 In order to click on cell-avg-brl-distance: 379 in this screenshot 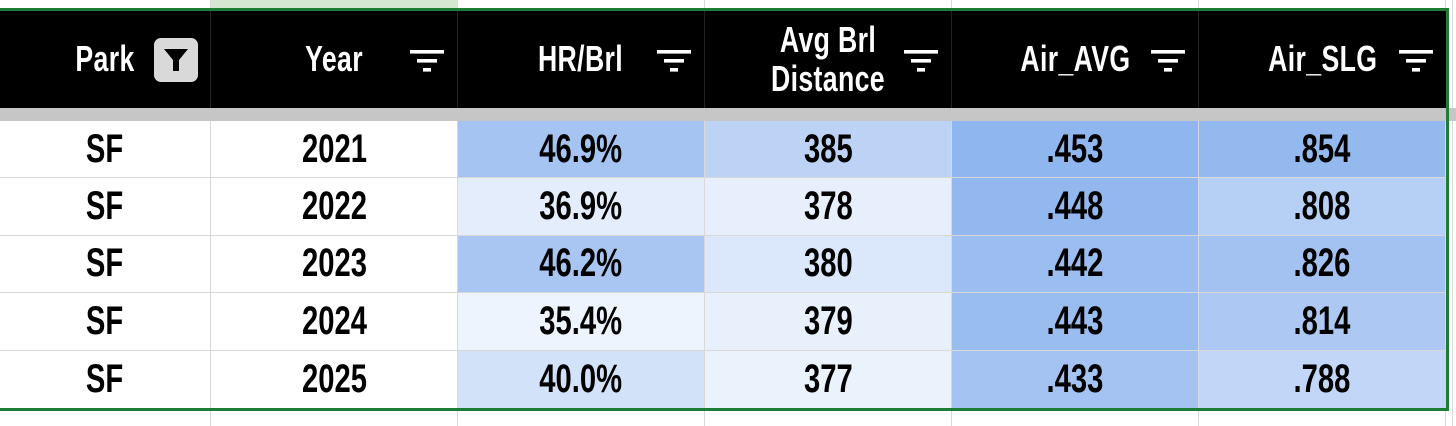, I will do `click(828, 322)`.